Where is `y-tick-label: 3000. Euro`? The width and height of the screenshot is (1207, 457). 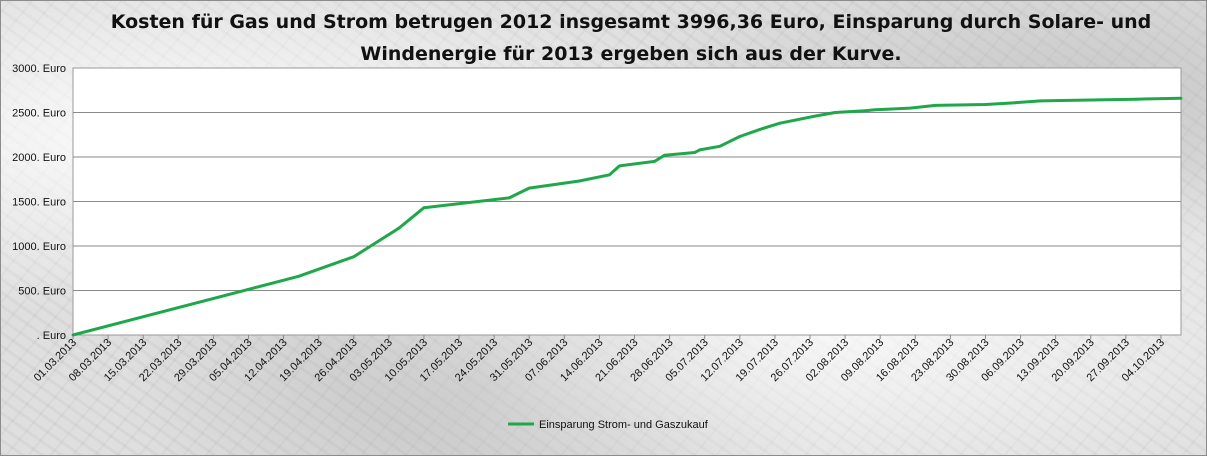 y-tick-label: 3000. Euro is located at coordinates (39, 69).